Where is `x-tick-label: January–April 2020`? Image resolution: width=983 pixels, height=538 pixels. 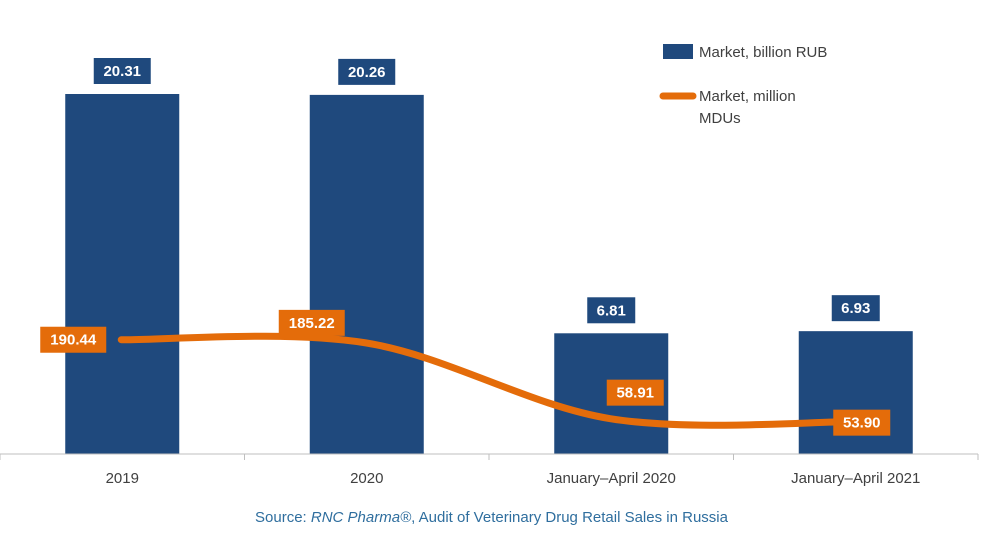
x-tick-label: January–April 2020 is located at coordinates (611, 478).